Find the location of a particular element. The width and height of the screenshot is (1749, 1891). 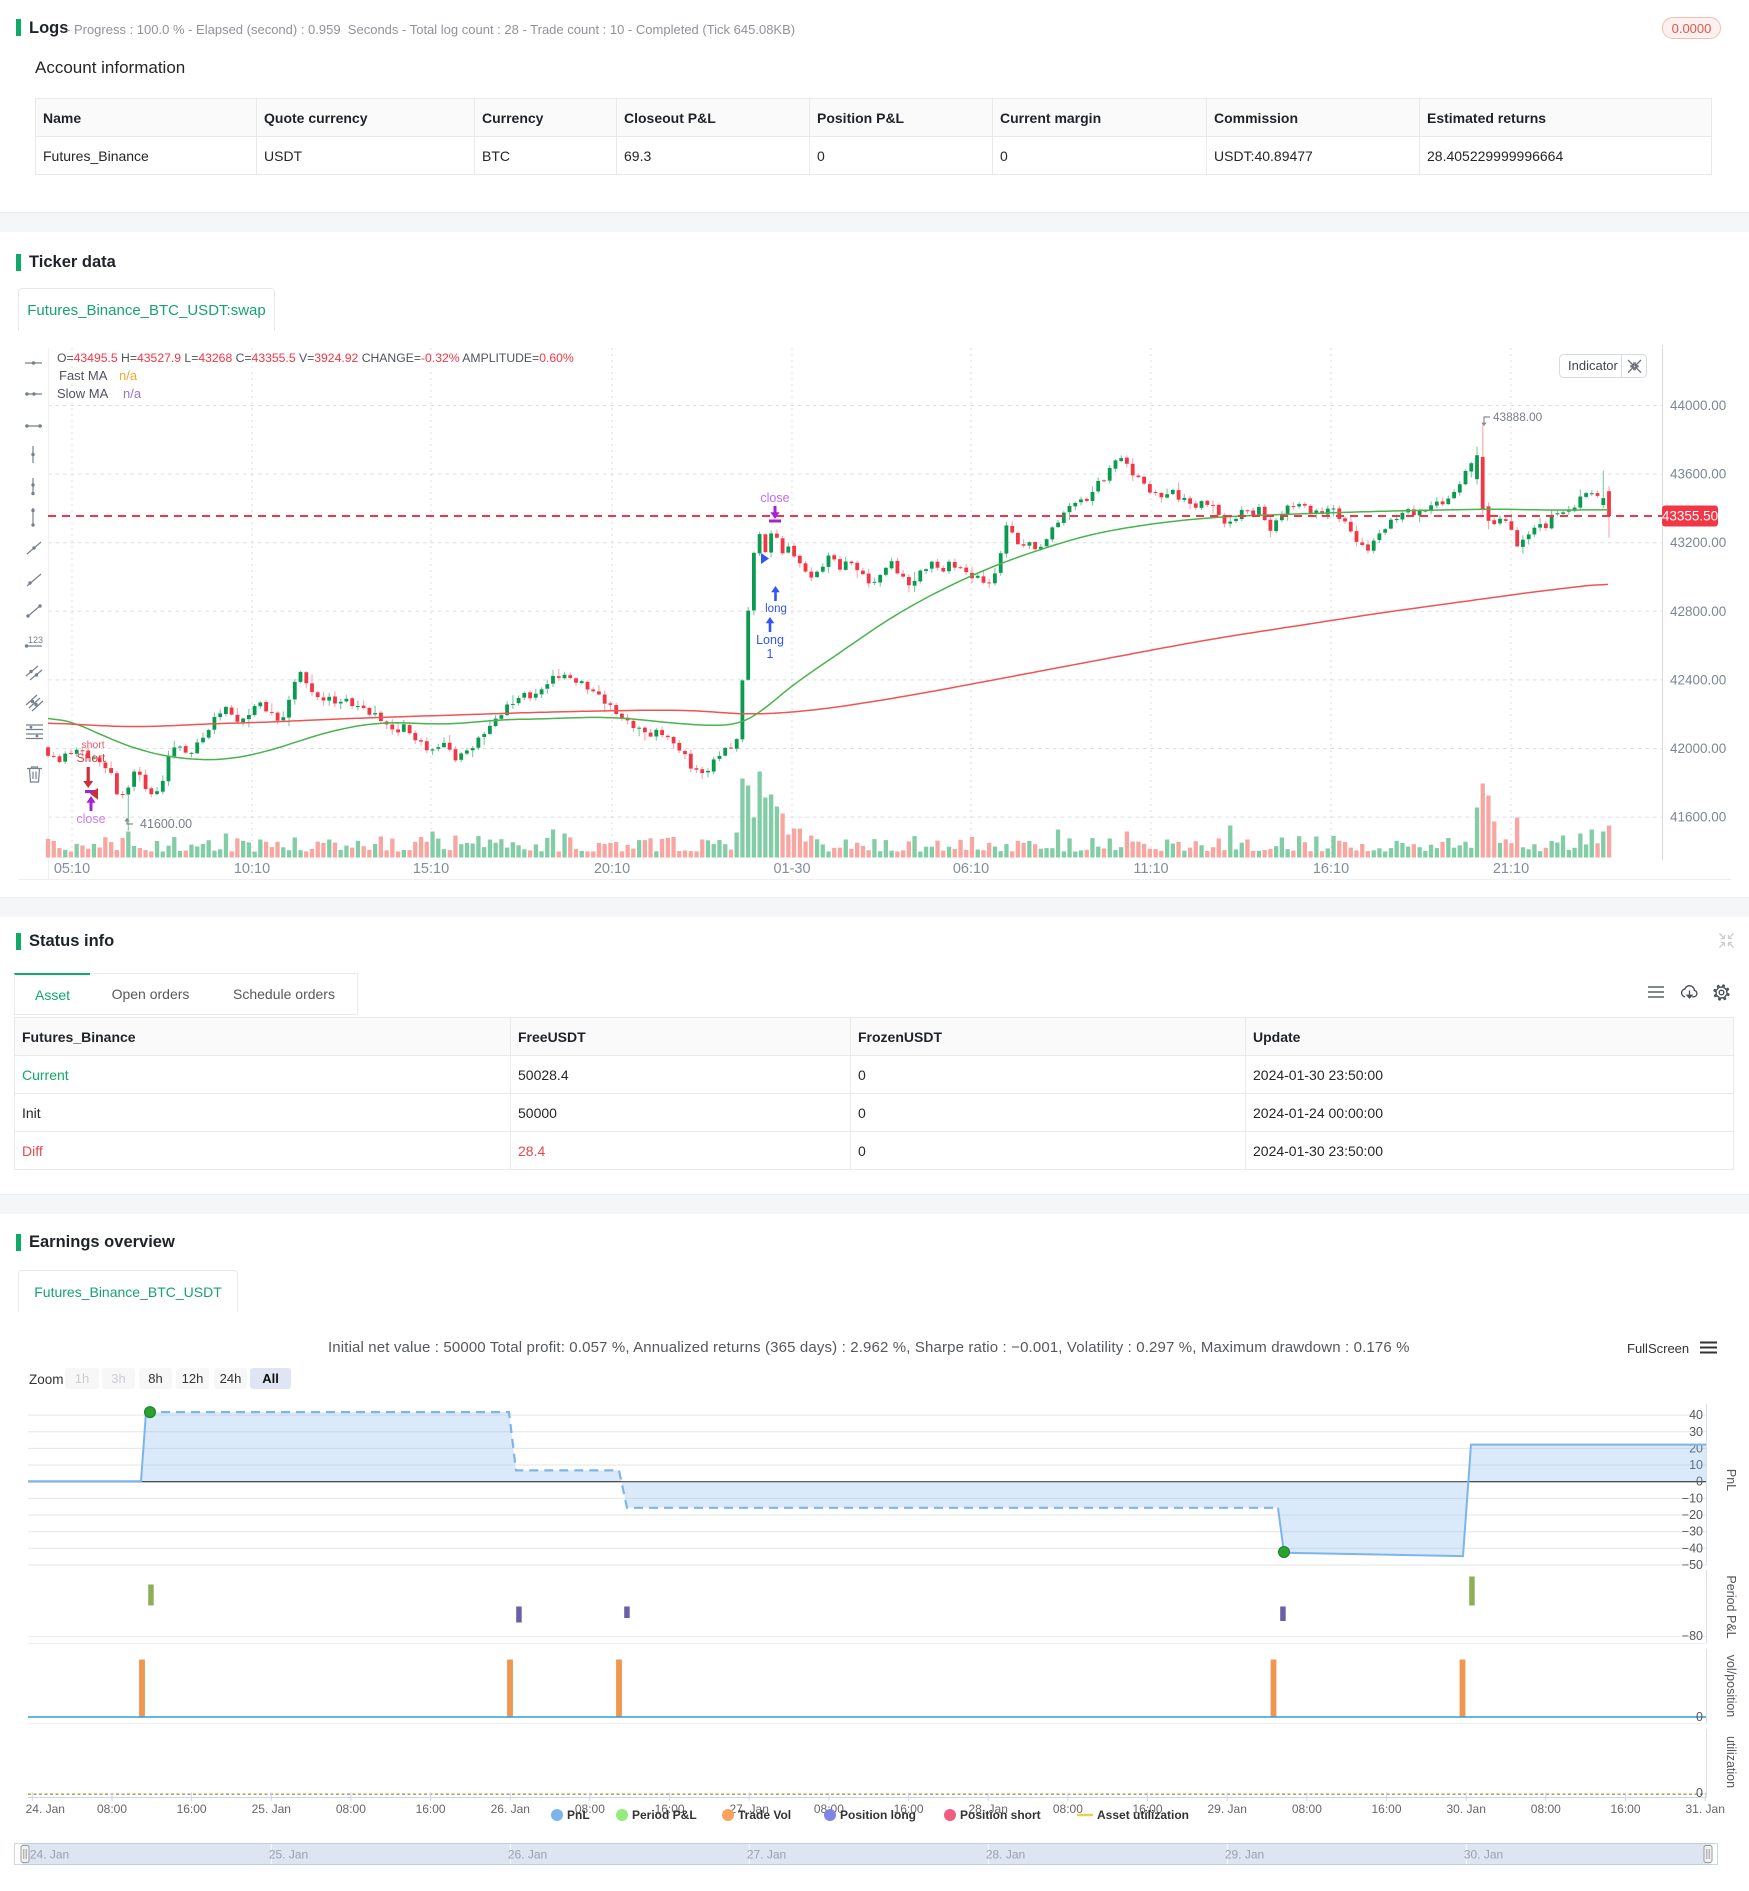

svg-text: 42800.00 is located at coordinates (1698, 611).